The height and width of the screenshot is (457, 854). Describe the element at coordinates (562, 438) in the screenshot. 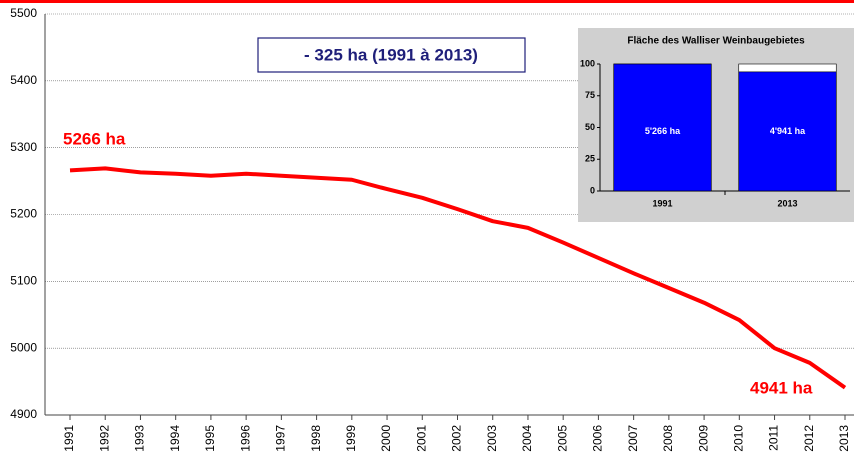

I see `x-tick-label: 2005` at that location.